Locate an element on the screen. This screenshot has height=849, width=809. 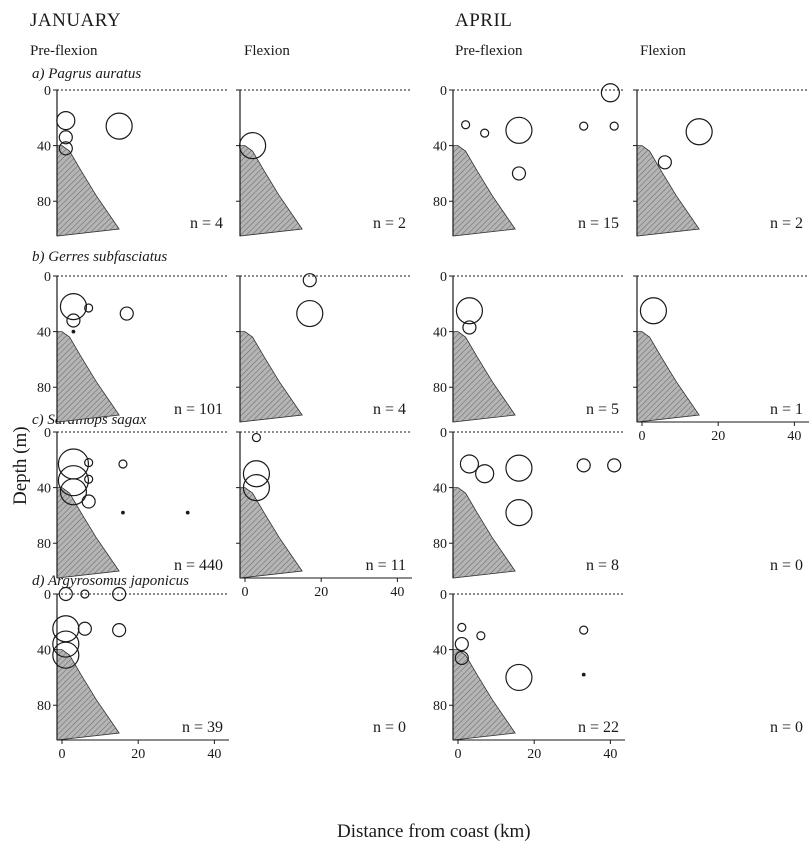
y-tick-label-r3c0: 40 is located at coordinates (44, 651).